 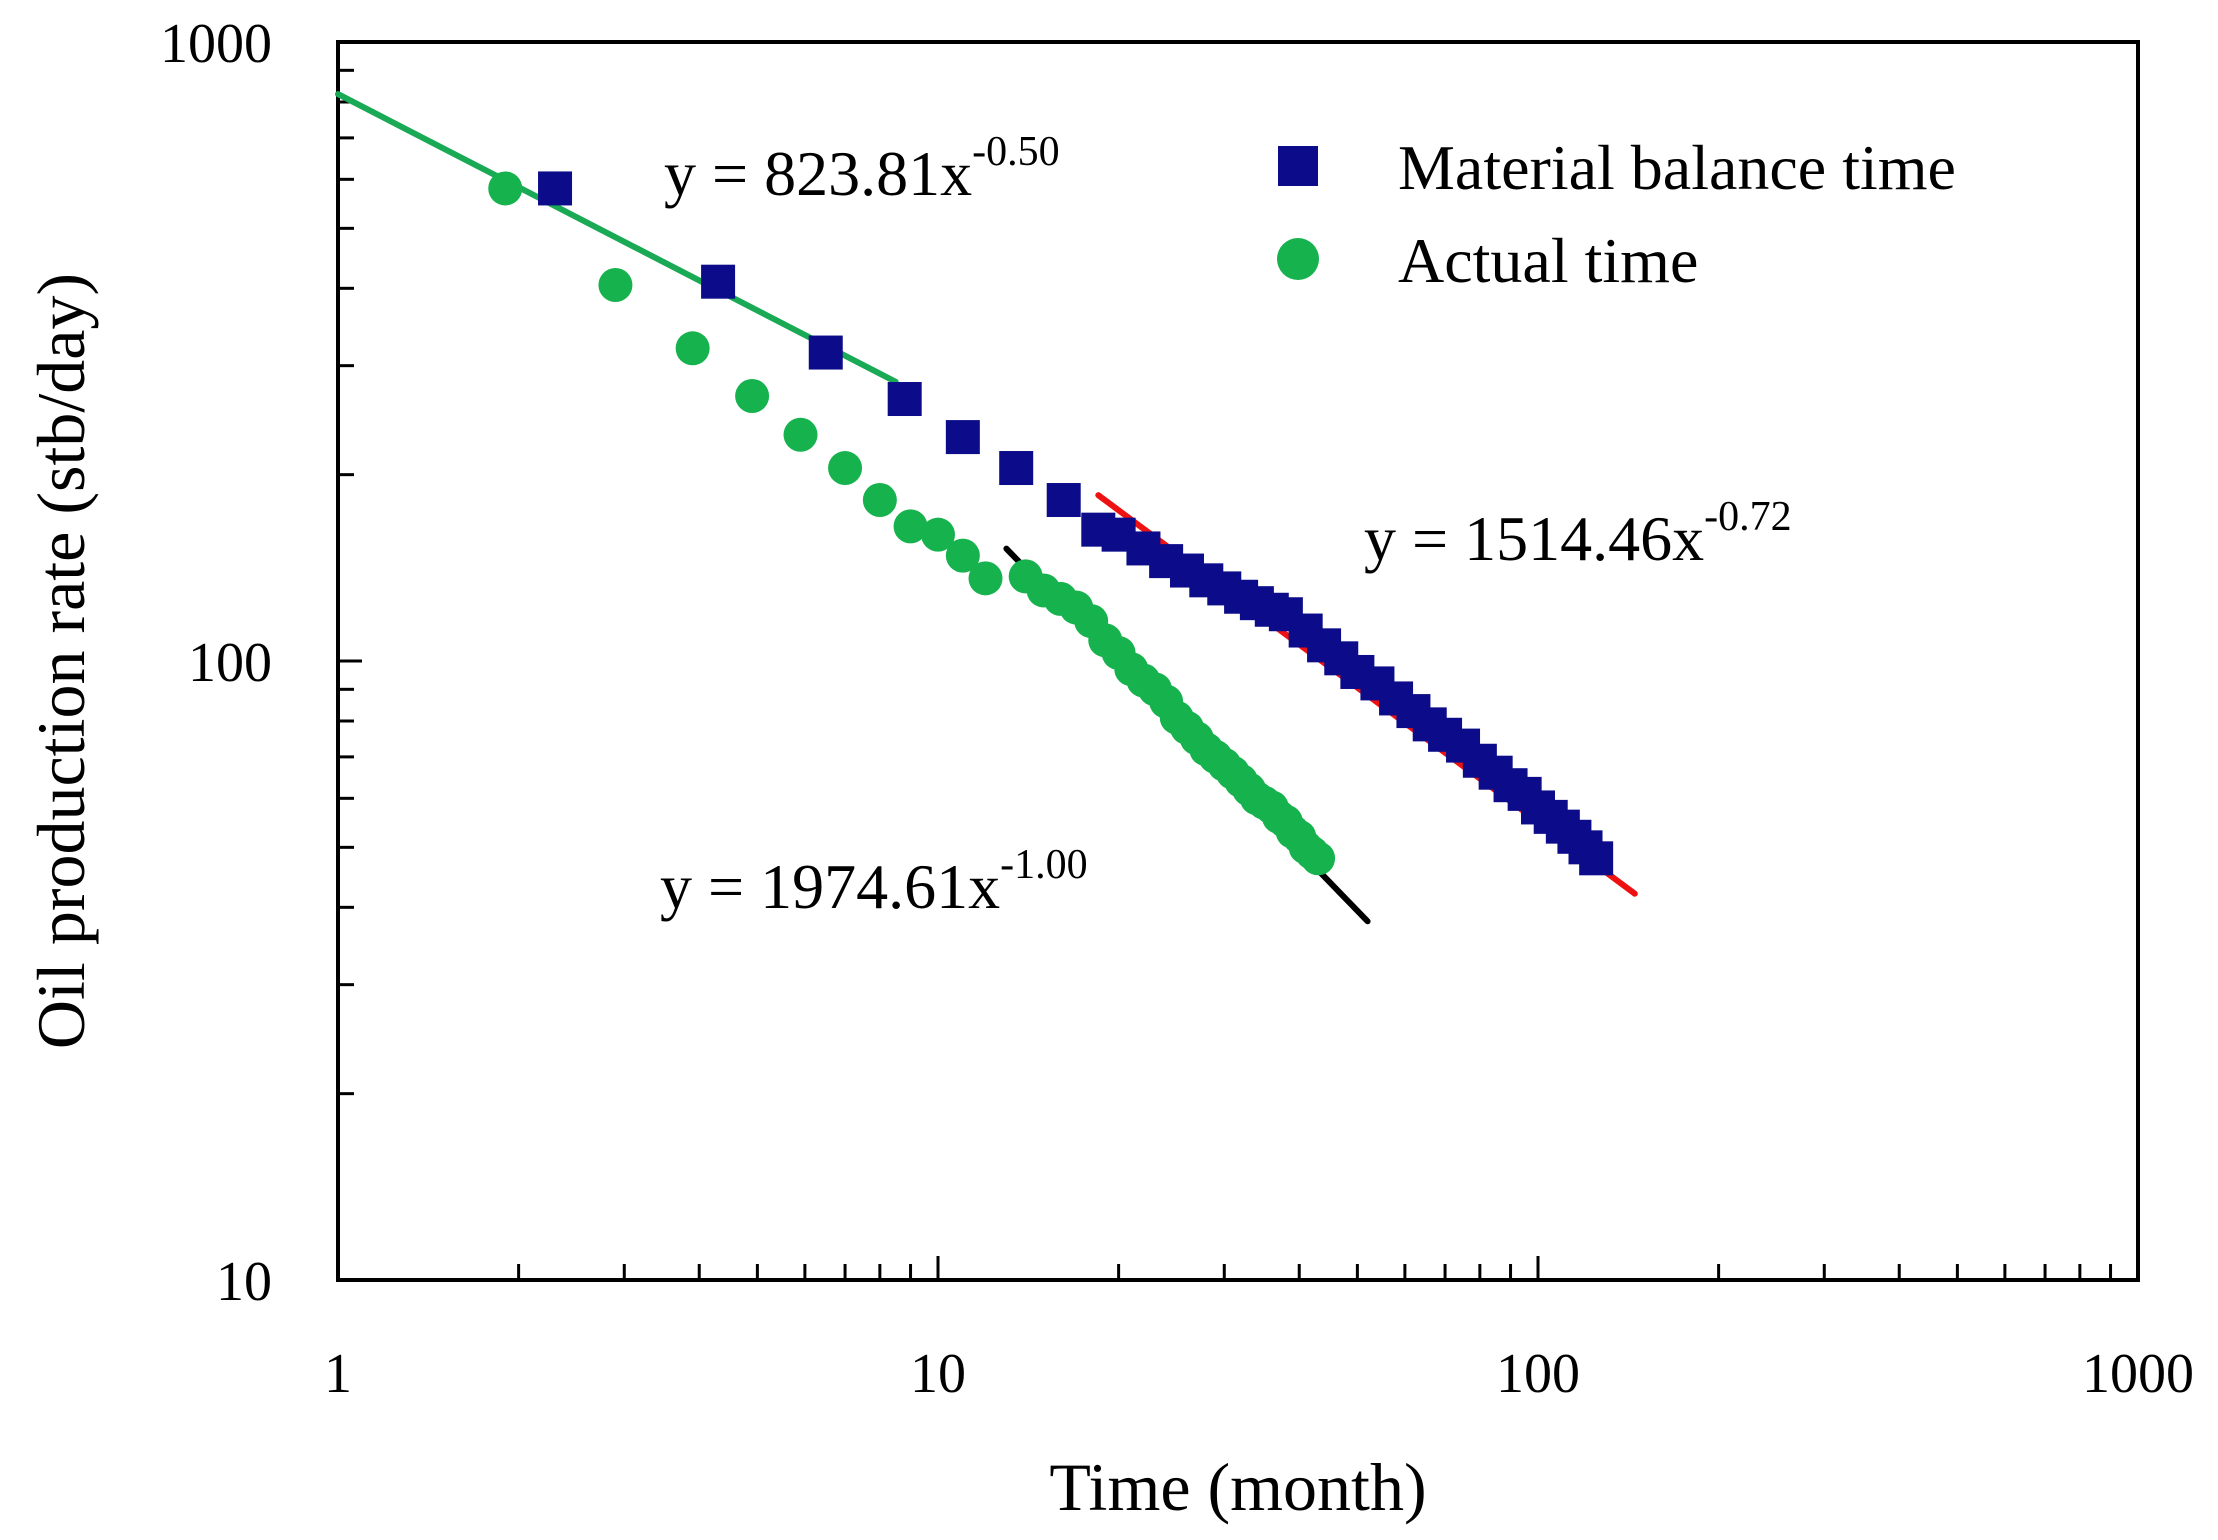 What do you see at coordinates (1298, 166) in the screenshot?
I see `legend-marker-material-balance-time` at bounding box center [1298, 166].